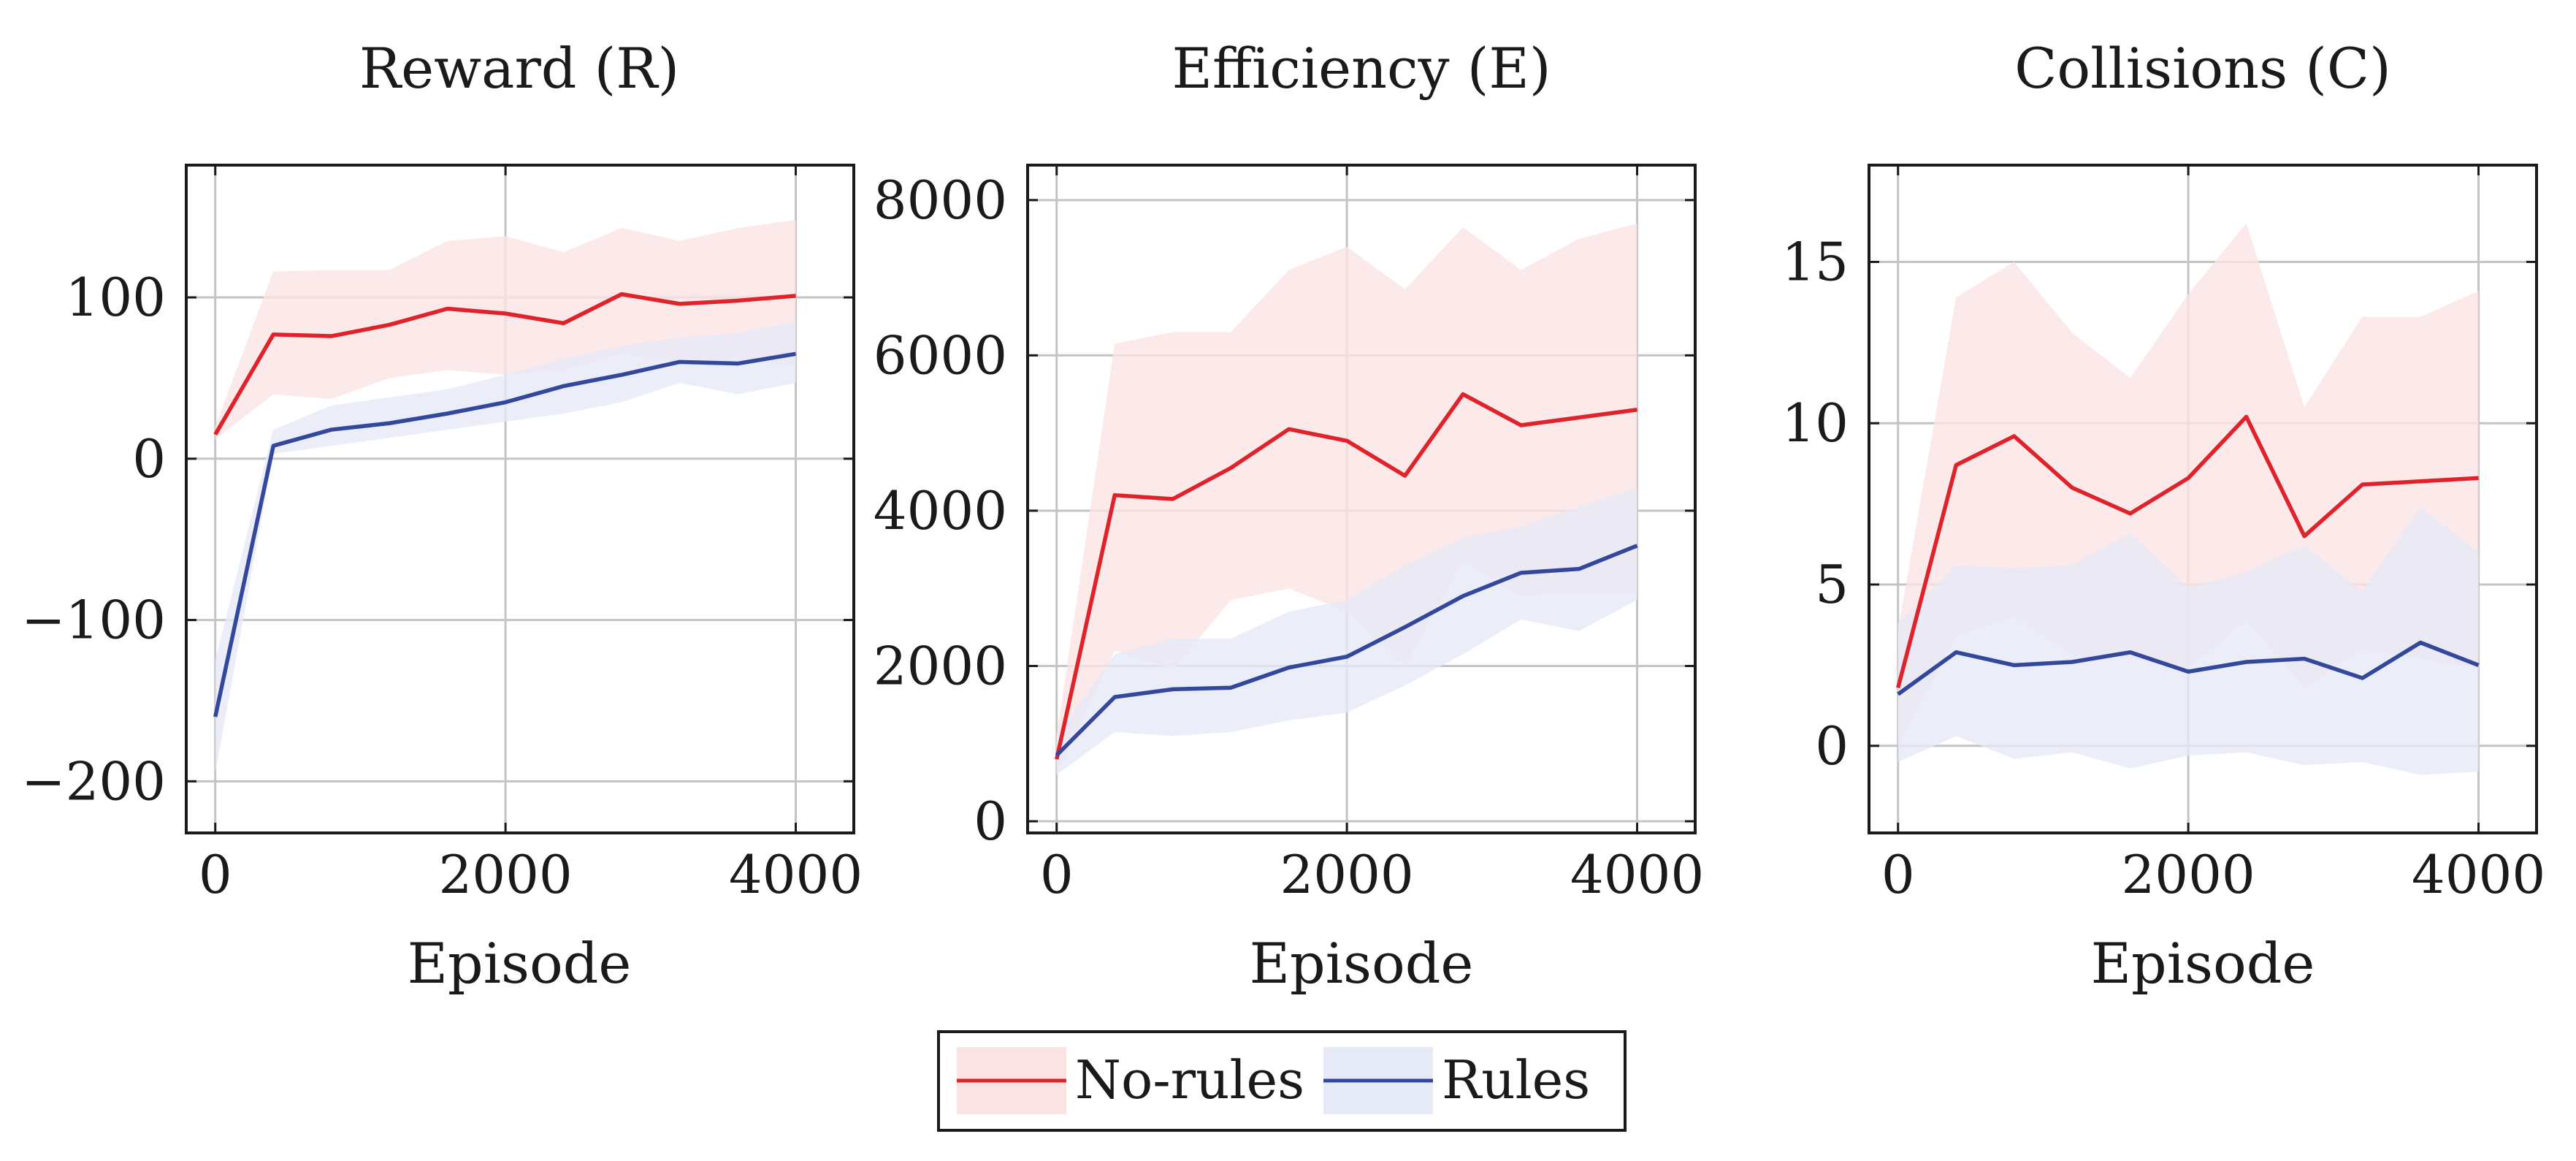 This screenshot has height=1161, width=2576. What do you see at coordinates (1832, 584) in the screenshot?
I see `y-tick-label: 5` at bounding box center [1832, 584].